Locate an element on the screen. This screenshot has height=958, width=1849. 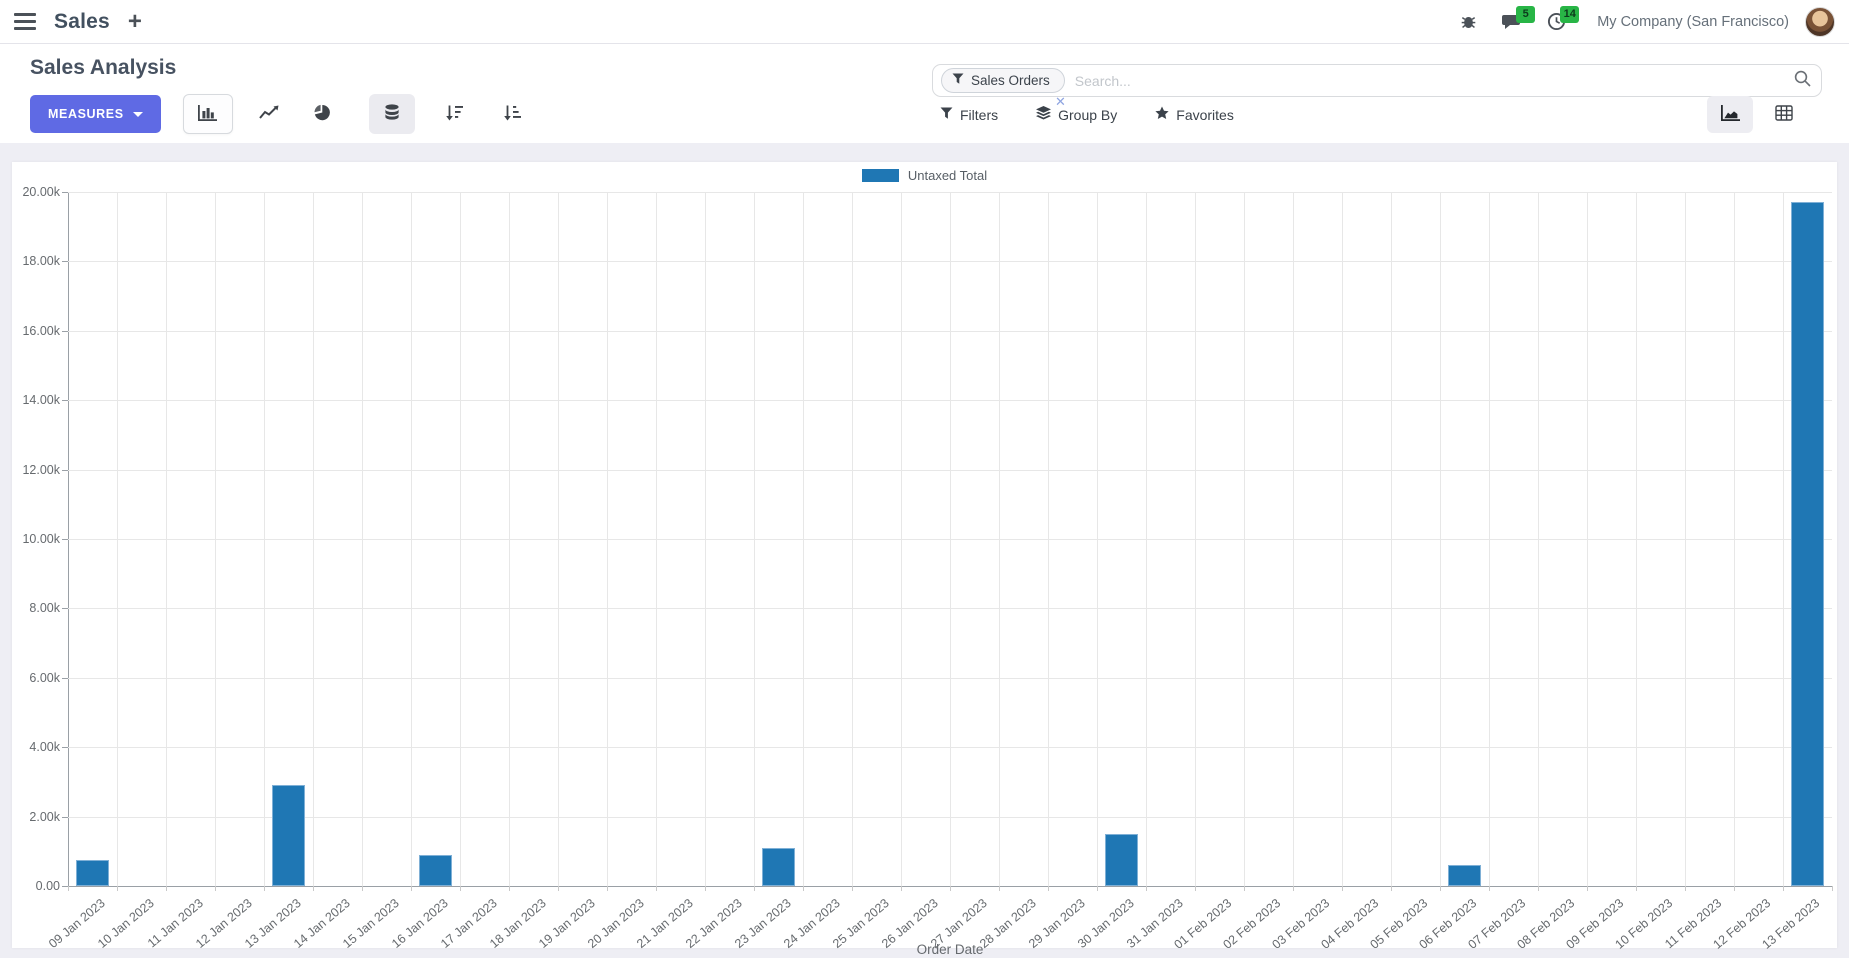
y-tick-label: 6.00k is located at coordinates (44, 677).